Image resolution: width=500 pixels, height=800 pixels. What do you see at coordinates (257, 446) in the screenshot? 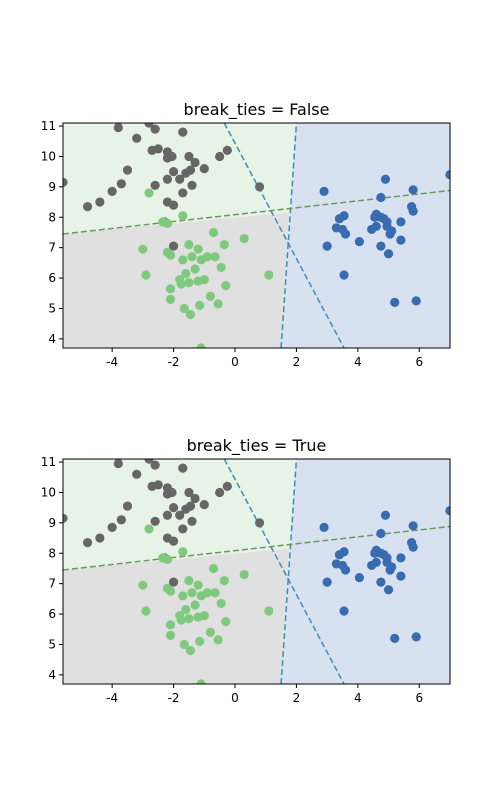
I see `chart-title: break_ties = True` at bounding box center [257, 446].